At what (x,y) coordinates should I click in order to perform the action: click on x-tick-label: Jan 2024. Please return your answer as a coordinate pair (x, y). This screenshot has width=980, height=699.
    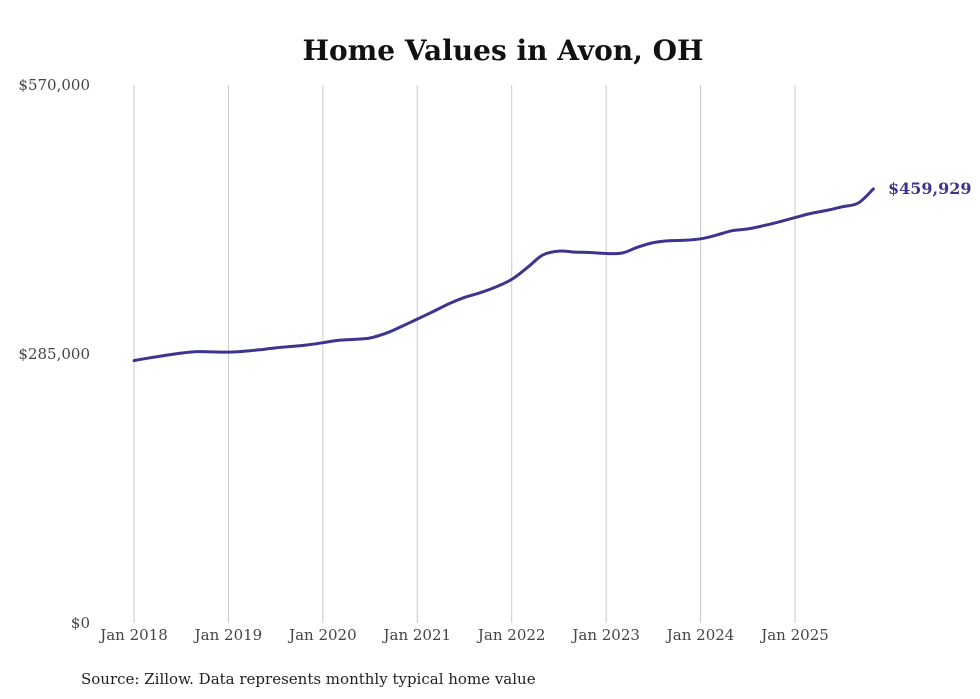
    Looking at the image, I should click on (700, 635).